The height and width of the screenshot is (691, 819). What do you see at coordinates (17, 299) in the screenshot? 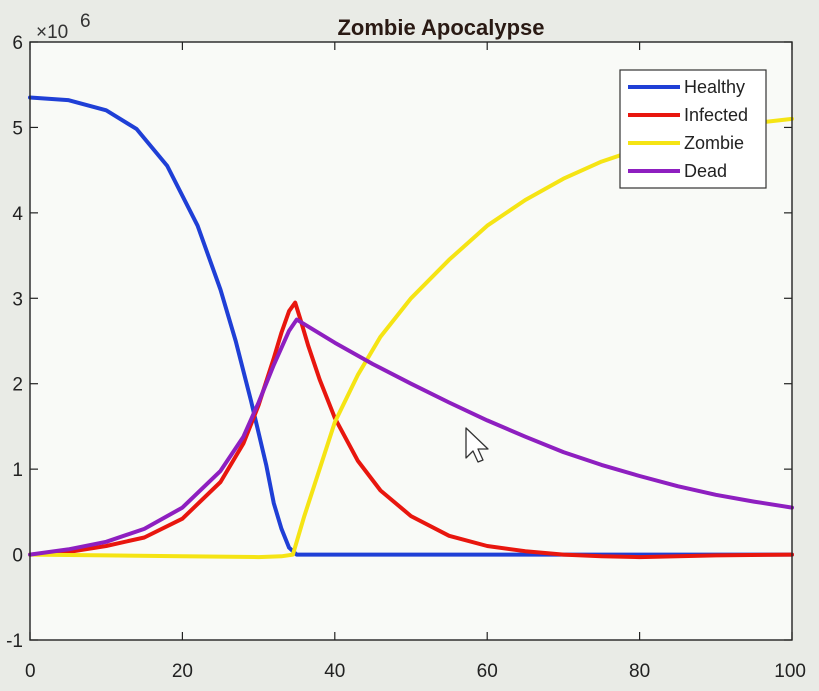
I see `y-tick-label: 3` at bounding box center [17, 299].